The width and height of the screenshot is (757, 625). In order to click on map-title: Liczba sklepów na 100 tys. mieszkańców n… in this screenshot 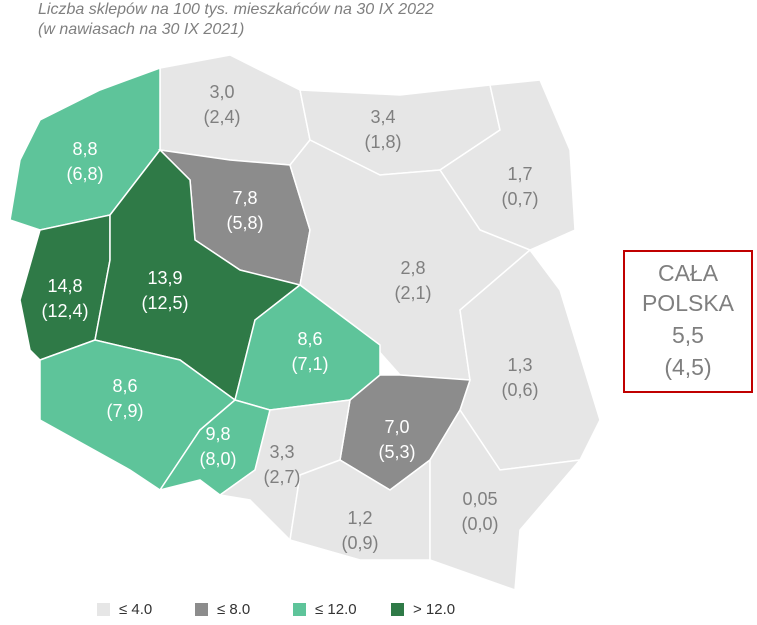, I will do `click(236, 9)`.